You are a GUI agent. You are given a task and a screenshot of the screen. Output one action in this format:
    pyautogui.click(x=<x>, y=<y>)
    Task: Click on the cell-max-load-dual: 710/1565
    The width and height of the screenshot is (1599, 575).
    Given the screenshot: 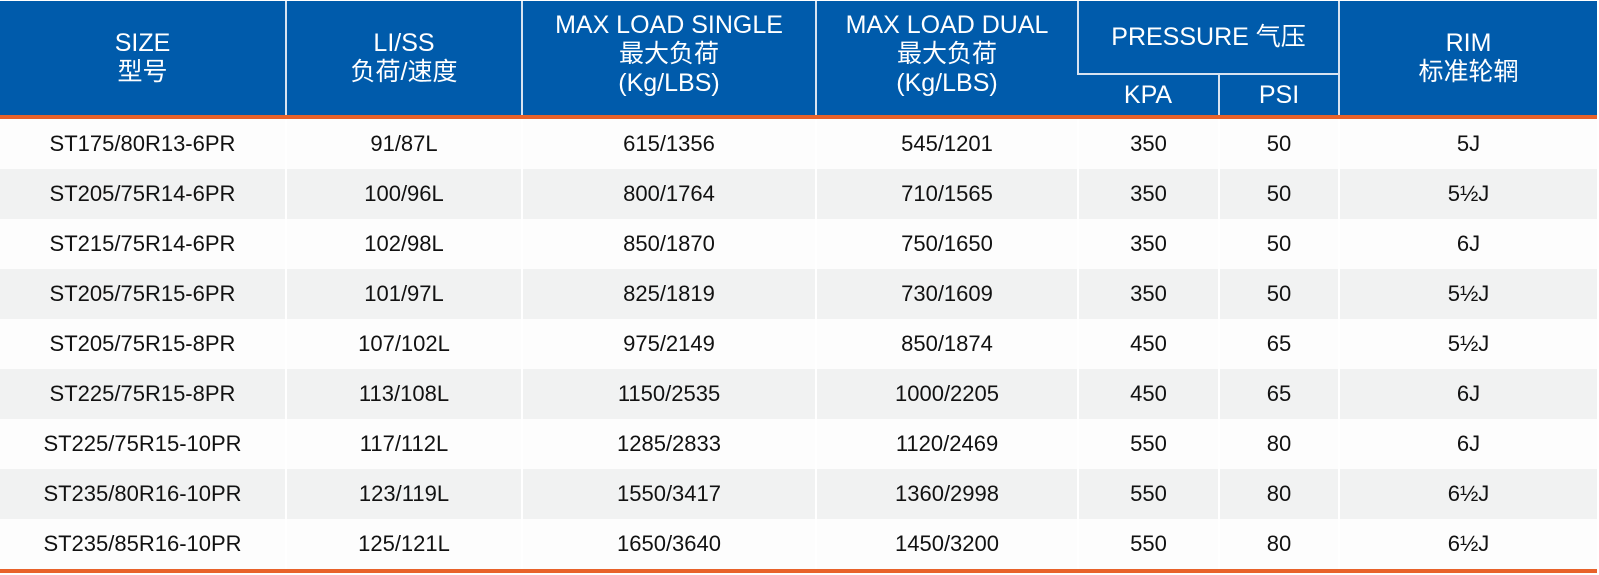 What is the action you would take?
    pyautogui.click(x=946, y=194)
    